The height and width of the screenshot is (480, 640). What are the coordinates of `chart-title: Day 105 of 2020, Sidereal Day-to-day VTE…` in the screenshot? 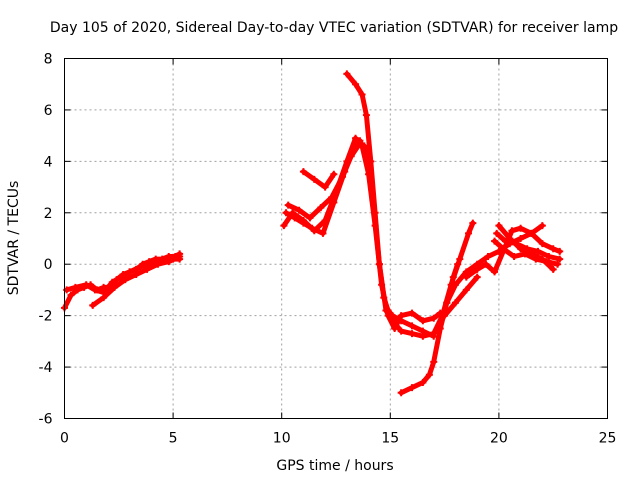 It's located at (334, 28).